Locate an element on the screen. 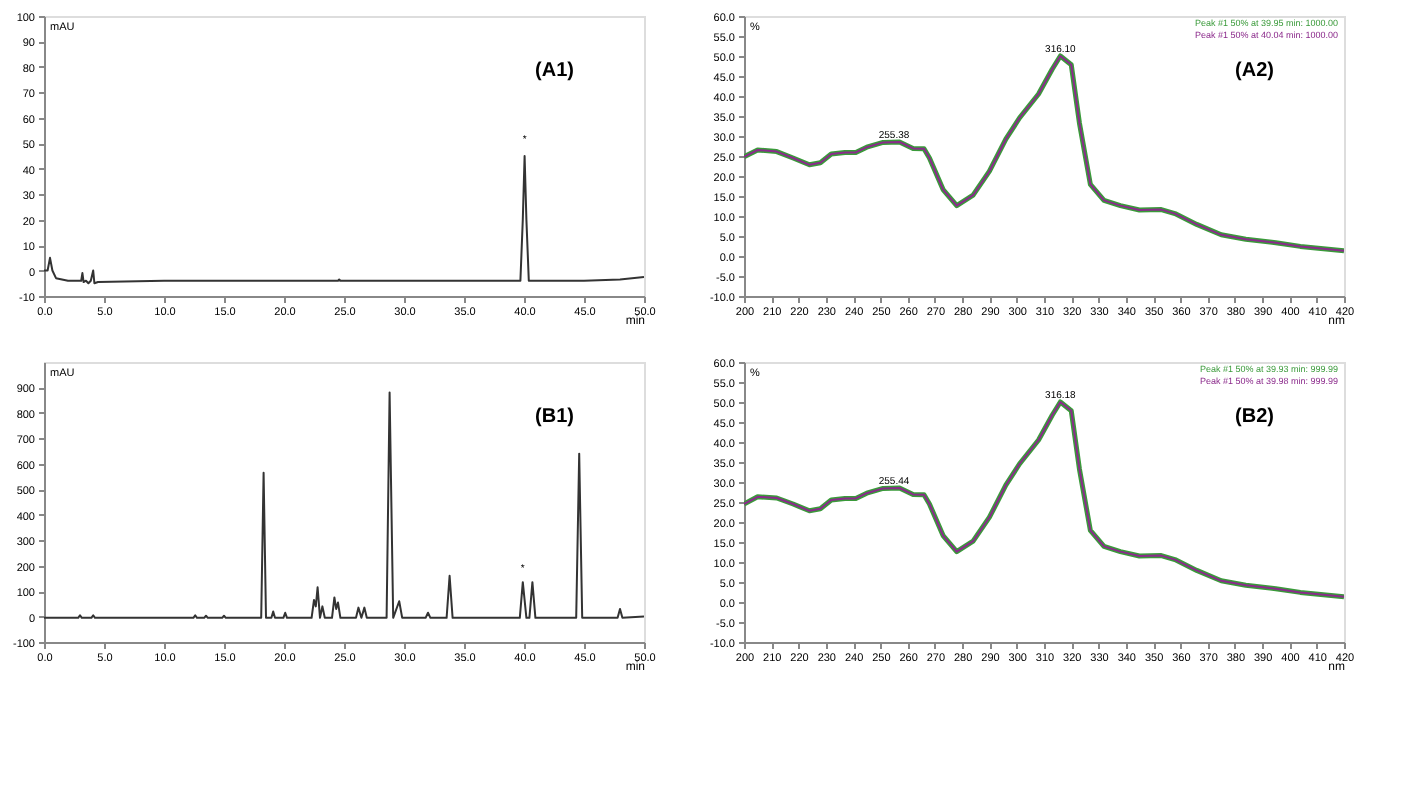  annotation: (B2) is located at coordinates (1254, 417).